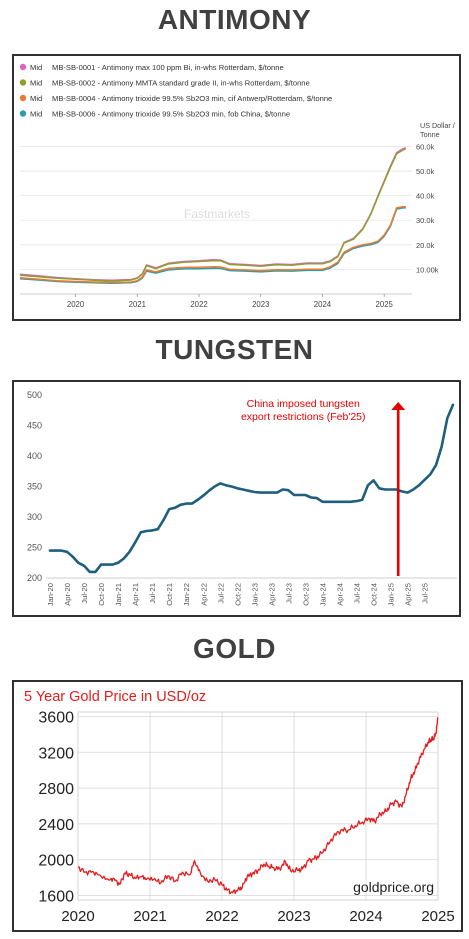  I want to click on annotation-text: export restrictions (Feb'25), so click(303, 417).